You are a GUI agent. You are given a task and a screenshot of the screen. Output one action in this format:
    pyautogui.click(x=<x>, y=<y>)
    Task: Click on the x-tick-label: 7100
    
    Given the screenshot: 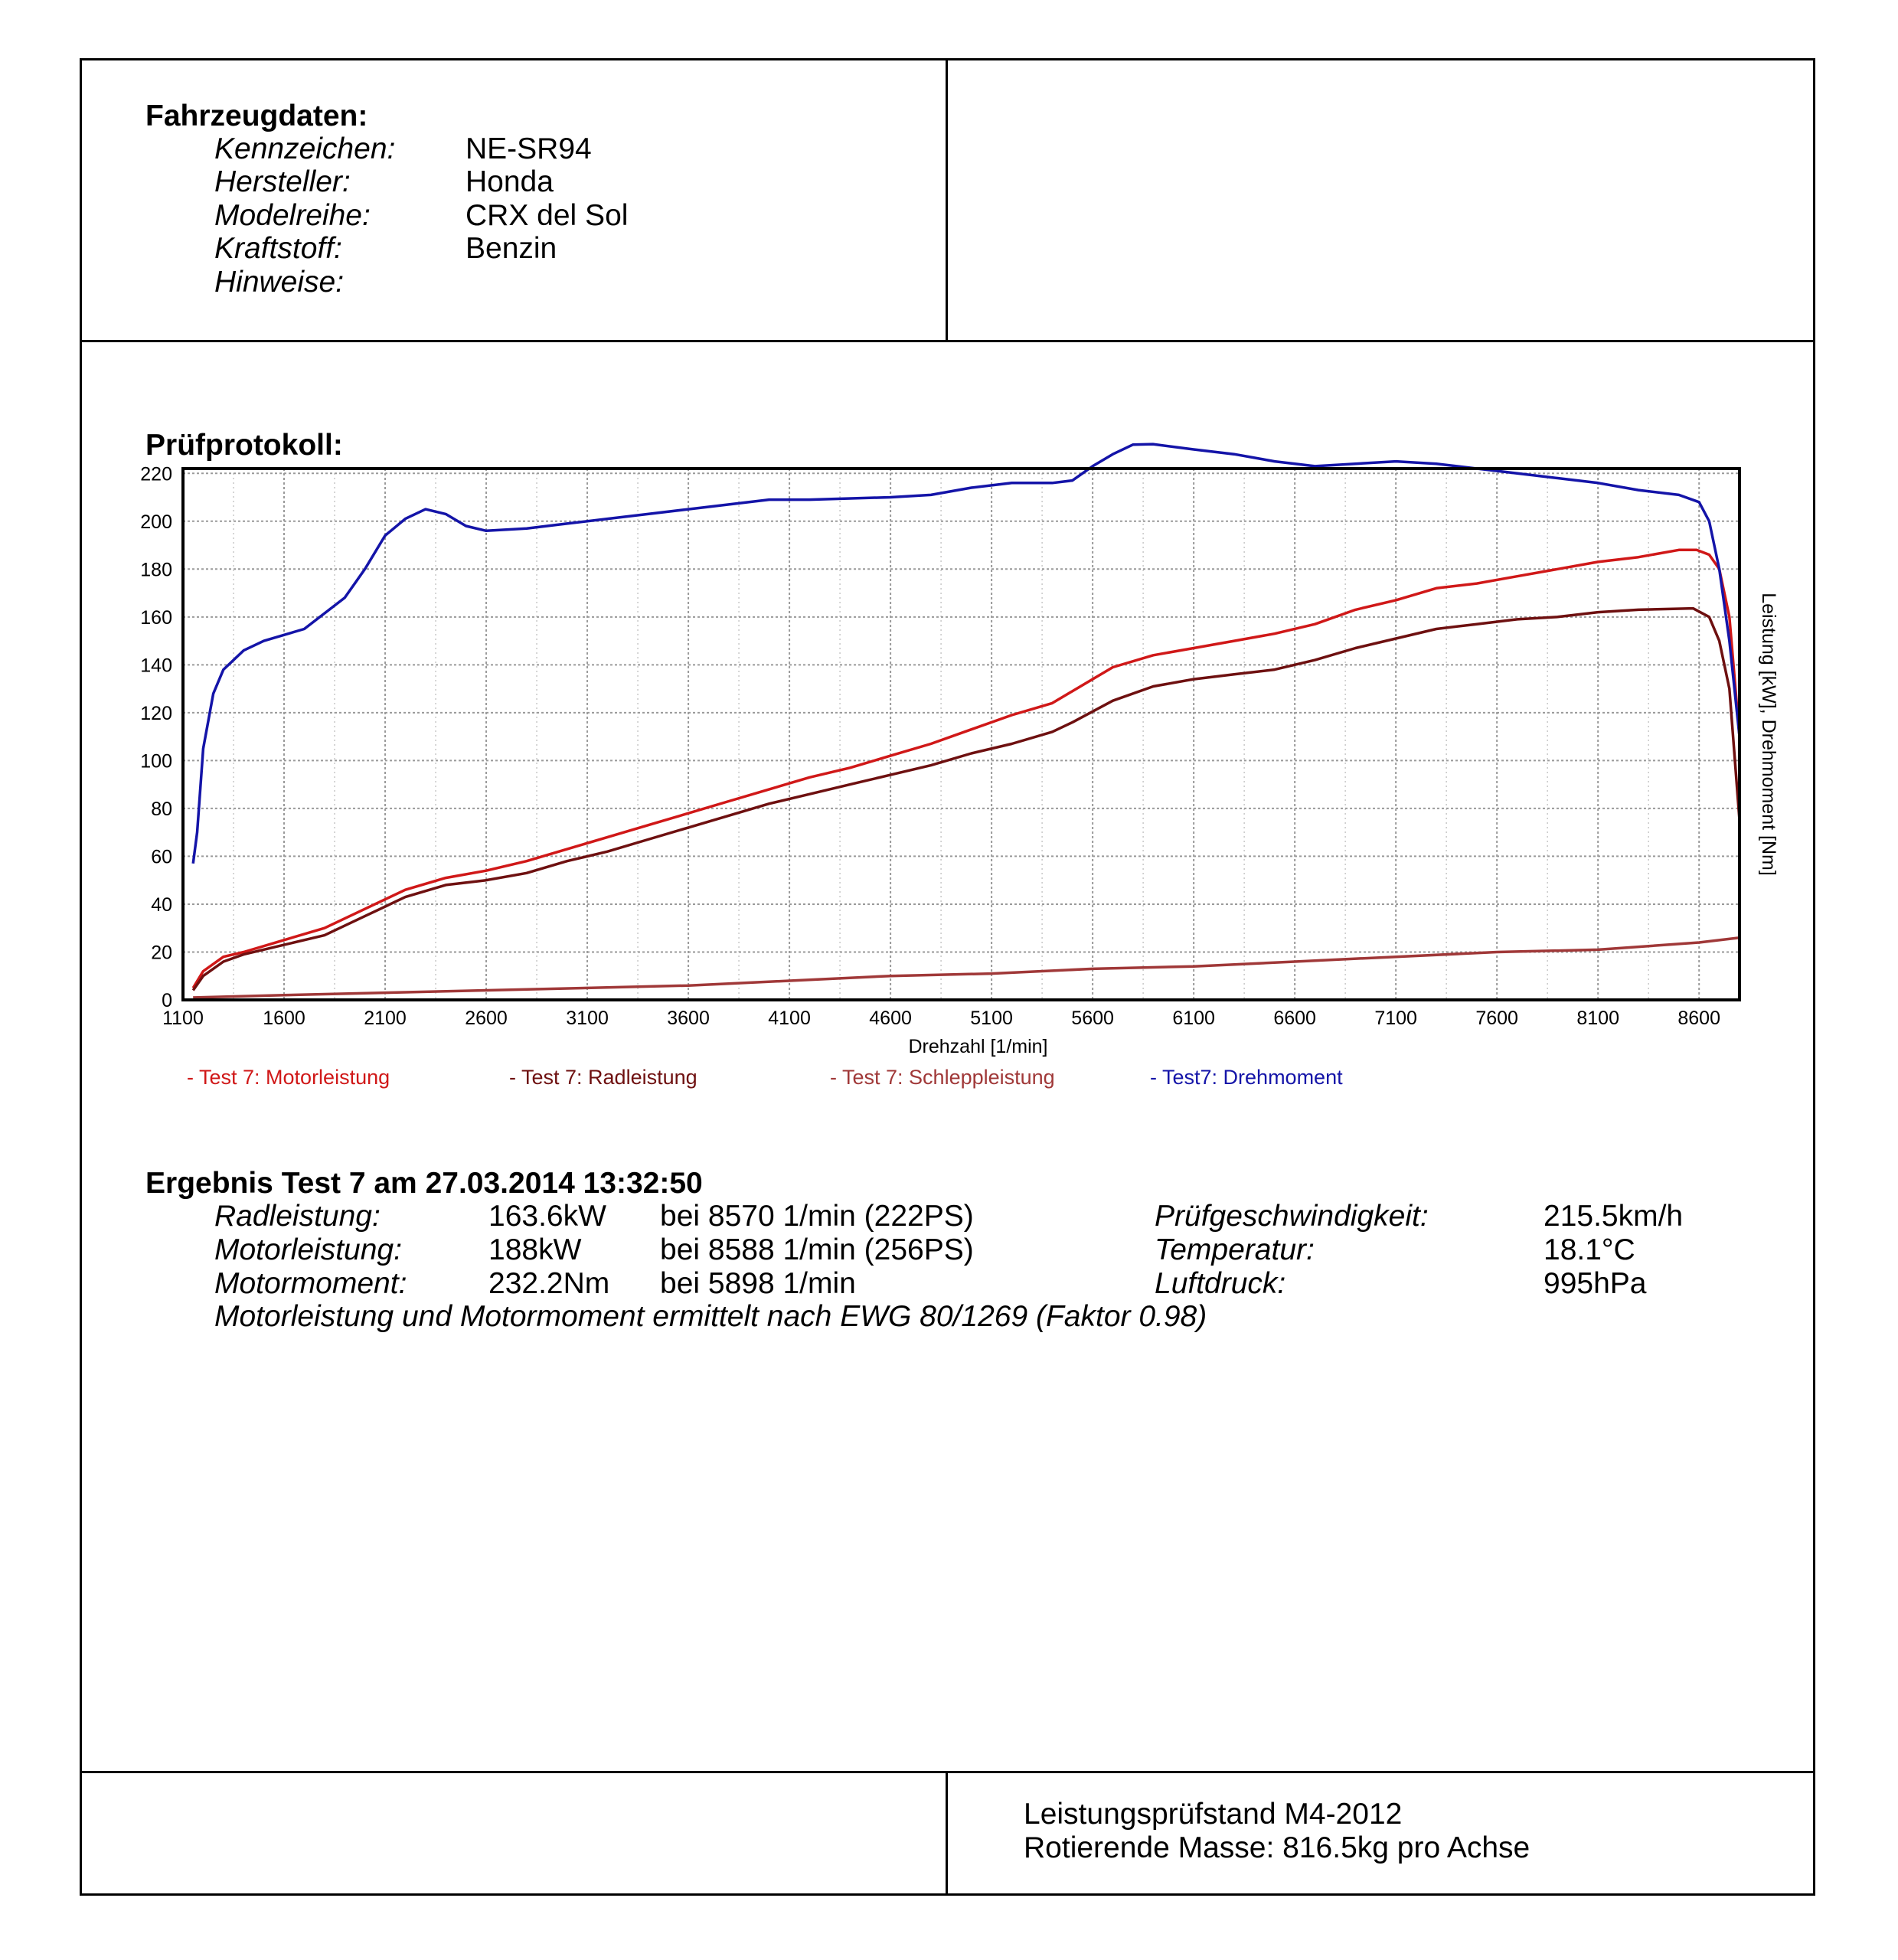 What is the action you would take?
    pyautogui.click(x=1395, y=1018)
    